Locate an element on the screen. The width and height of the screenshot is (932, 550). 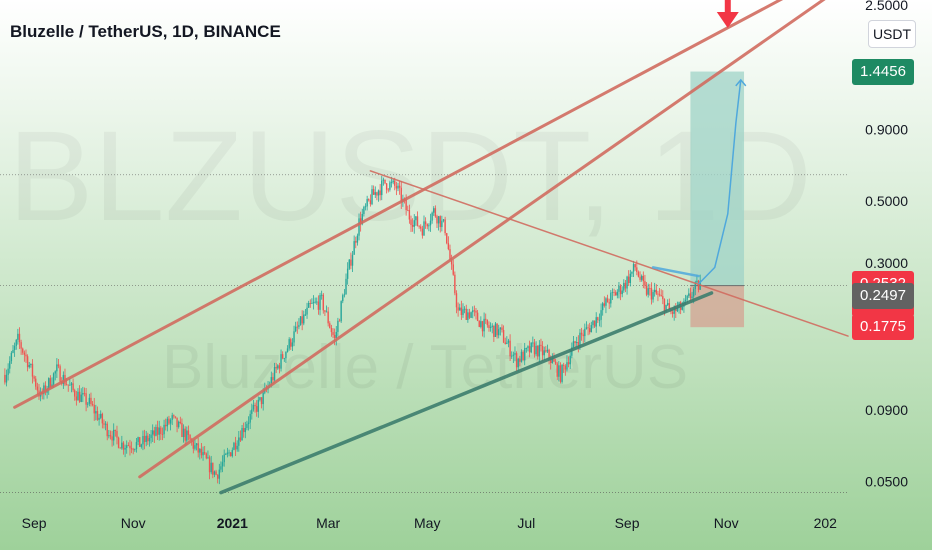
x-tick-label: Nov is located at coordinates (133, 523).